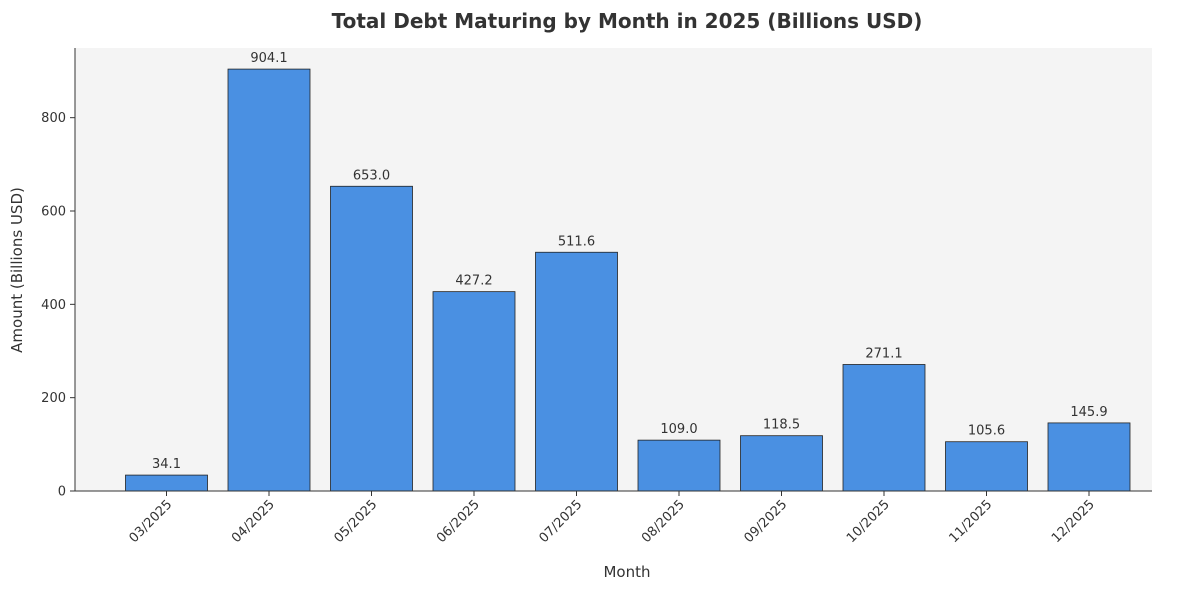  Describe the element at coordinates (576, 241) in the screenshot. I see `data-label: 511.6` at that location.